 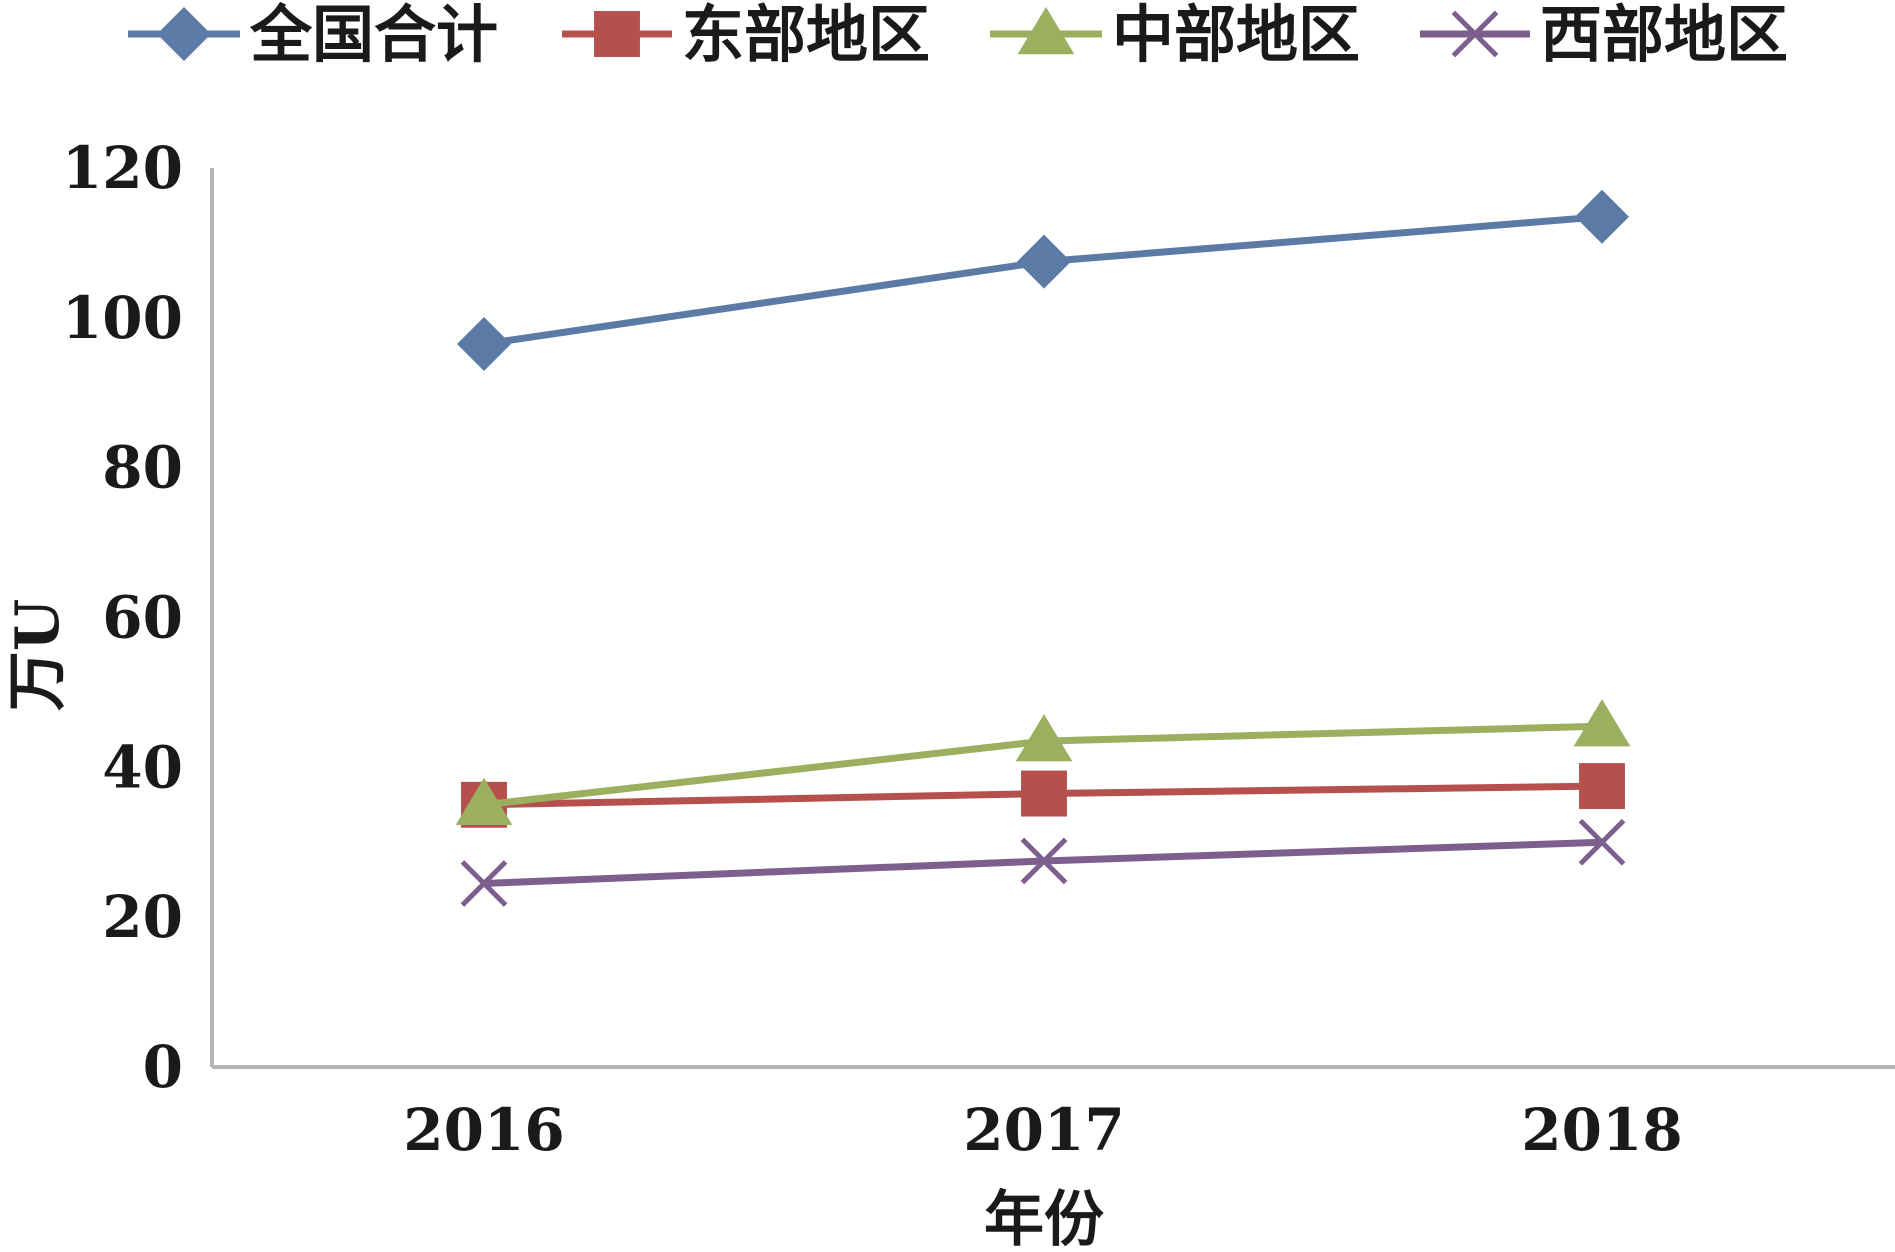 What do you see at coordinates (1664, 35) in the screenshot?
I see `legend-label: 西部地区` at bounding box center [1664, 35].